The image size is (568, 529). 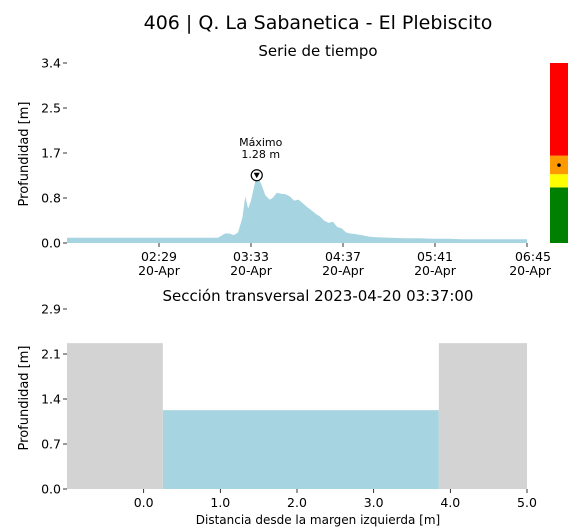 I want to click on max-annotation: Máximo 1.28 m, so click(x=261, y=159).